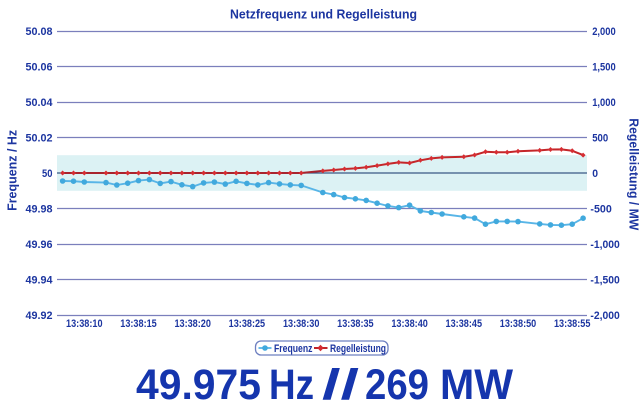 The width and height of the screenshot is (640, 411). What do you see at coordinates (604, 281) in the screenshot?
I see `svg-text: -1,500` at bounding box center [604, 281].